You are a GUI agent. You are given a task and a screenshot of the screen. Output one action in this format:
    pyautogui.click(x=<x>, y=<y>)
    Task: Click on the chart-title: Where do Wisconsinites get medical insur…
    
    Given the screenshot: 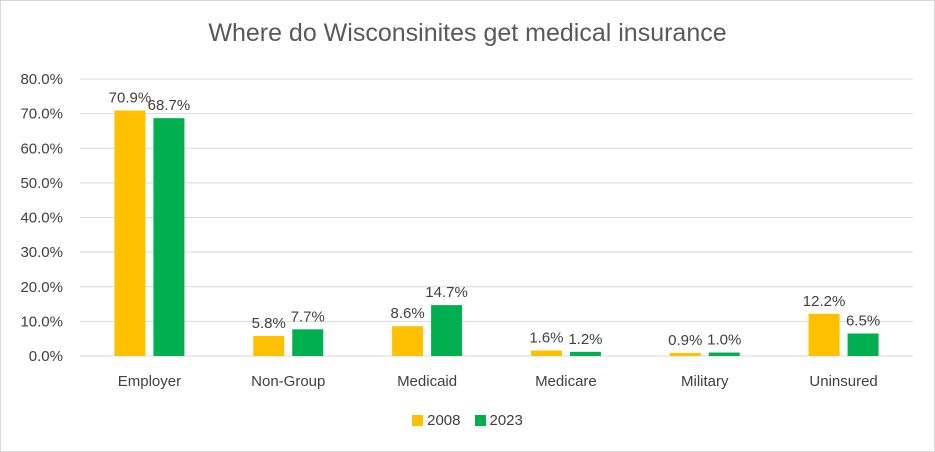 What is the action you would take?
    pyautogui.click(x=467, y=33)
    